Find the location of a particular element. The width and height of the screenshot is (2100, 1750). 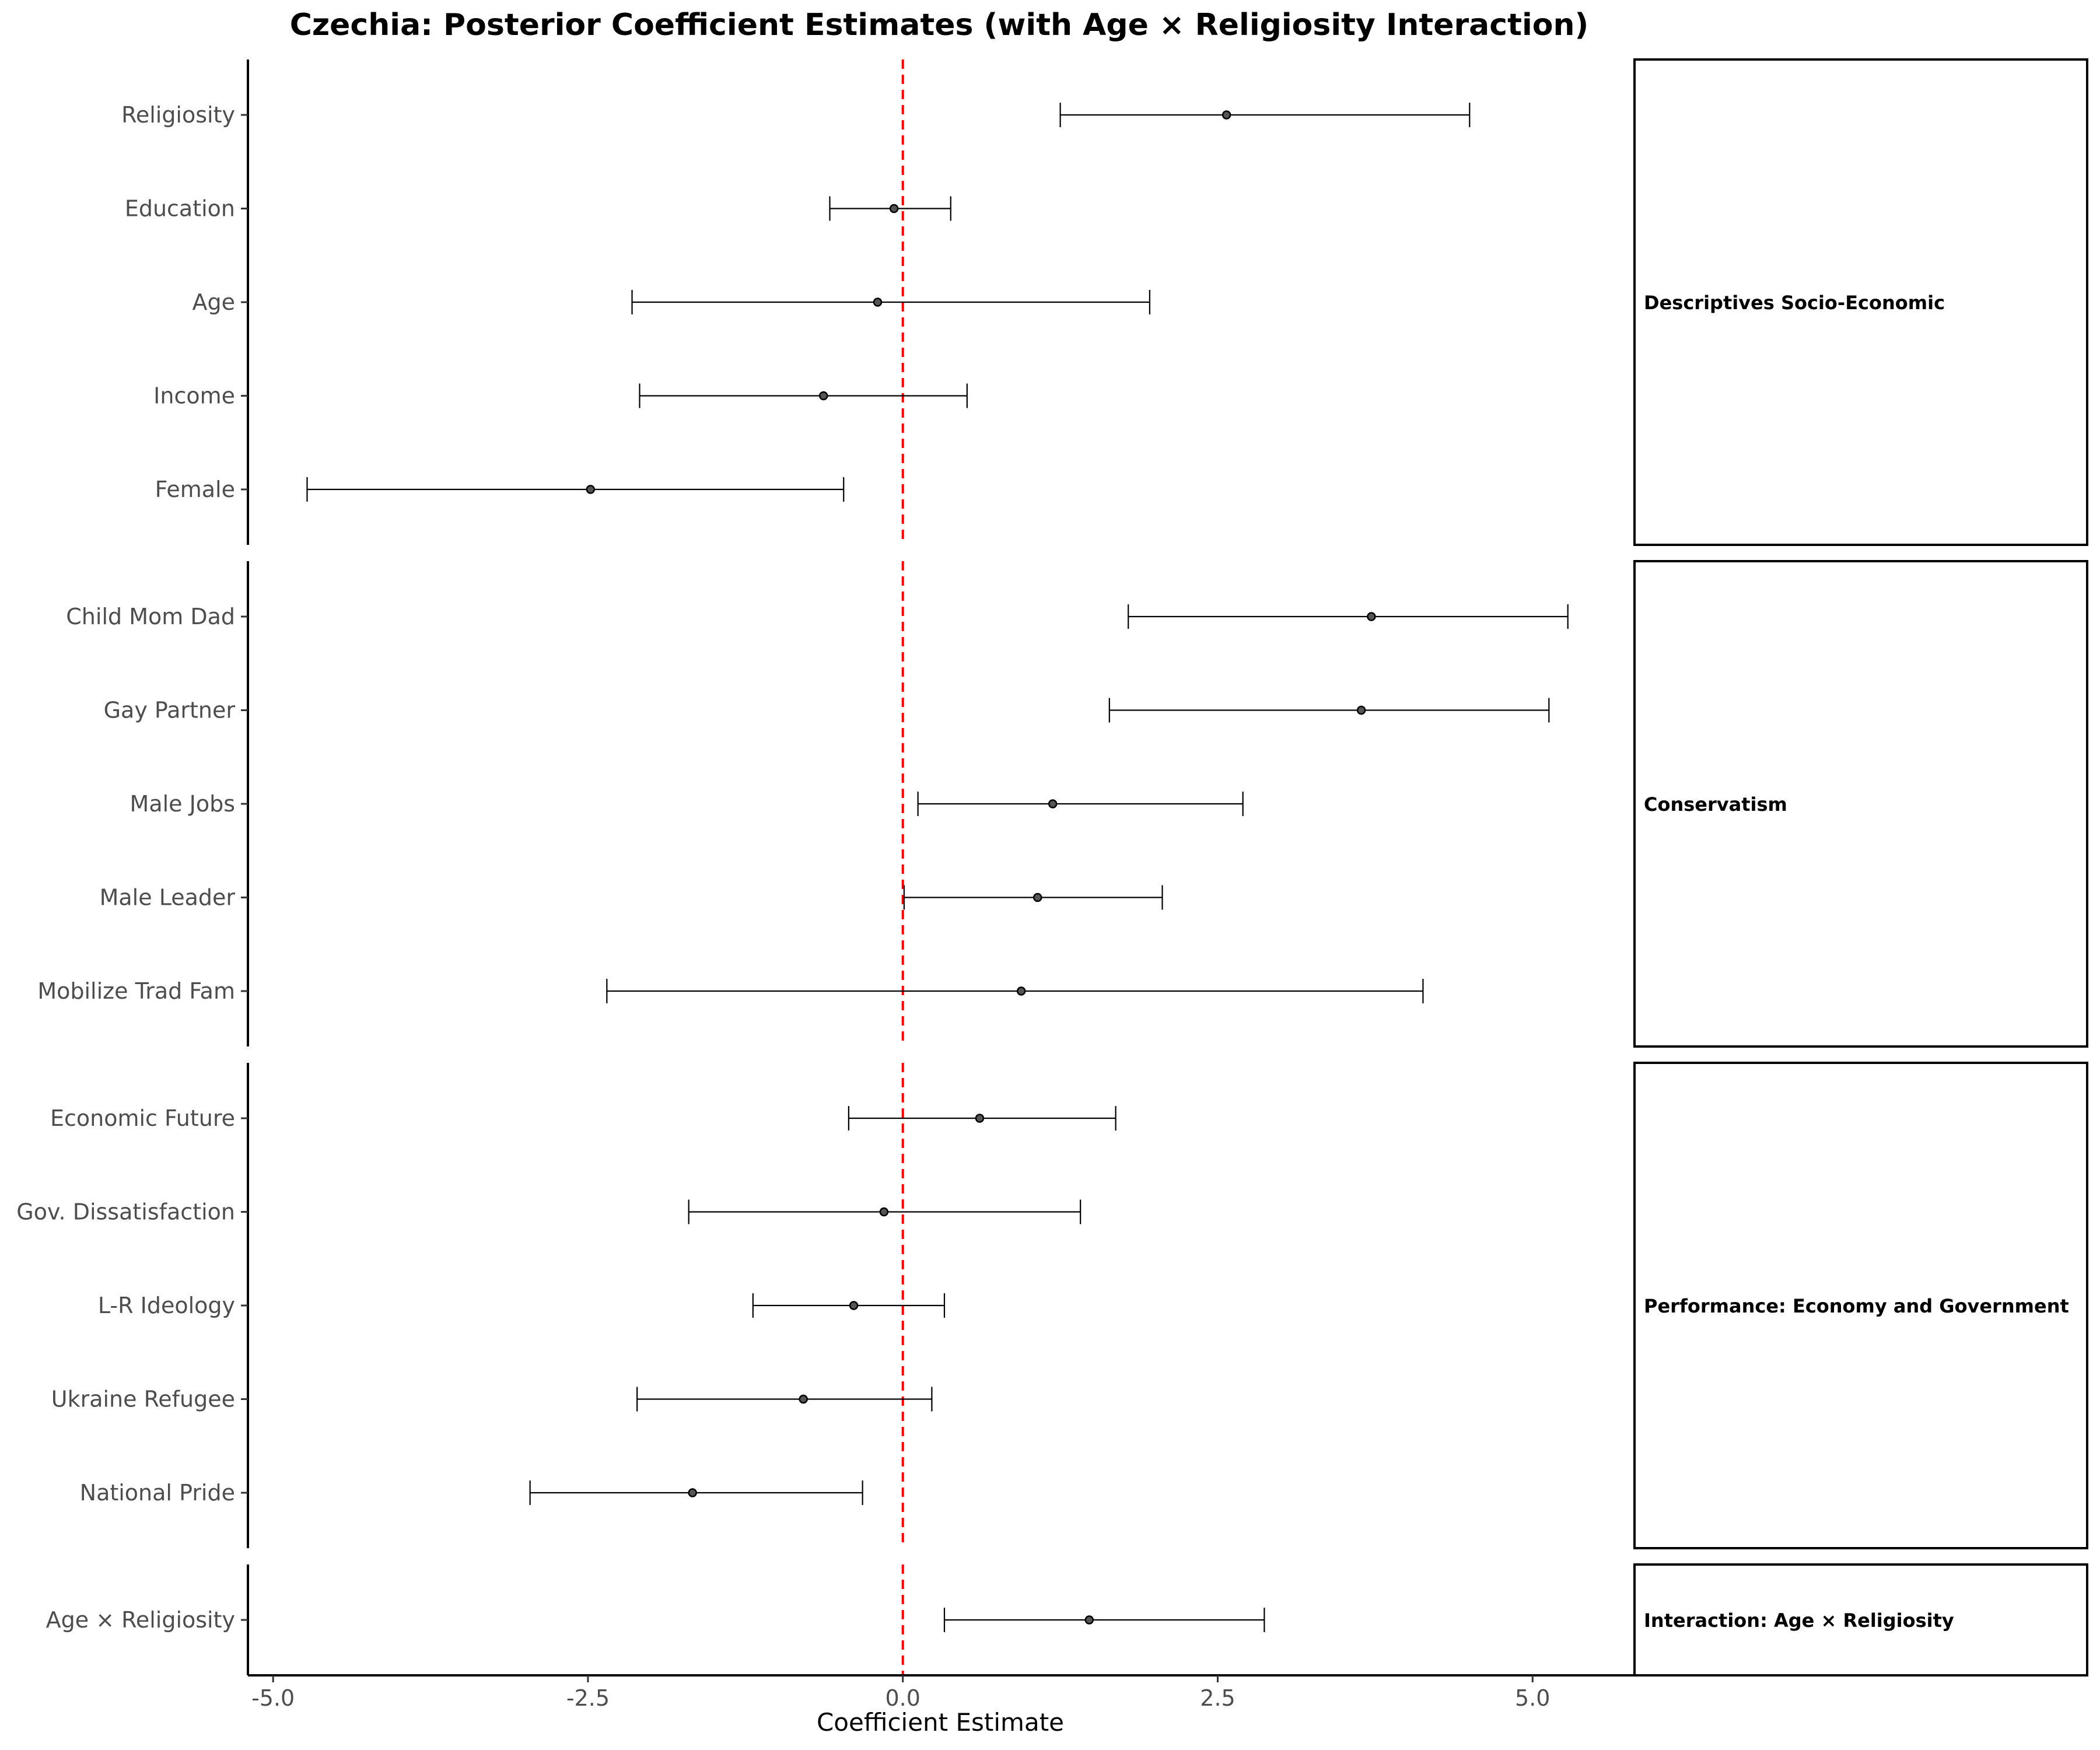

x-tick-label: 5.0 is located at coordinates (1532, 1698).